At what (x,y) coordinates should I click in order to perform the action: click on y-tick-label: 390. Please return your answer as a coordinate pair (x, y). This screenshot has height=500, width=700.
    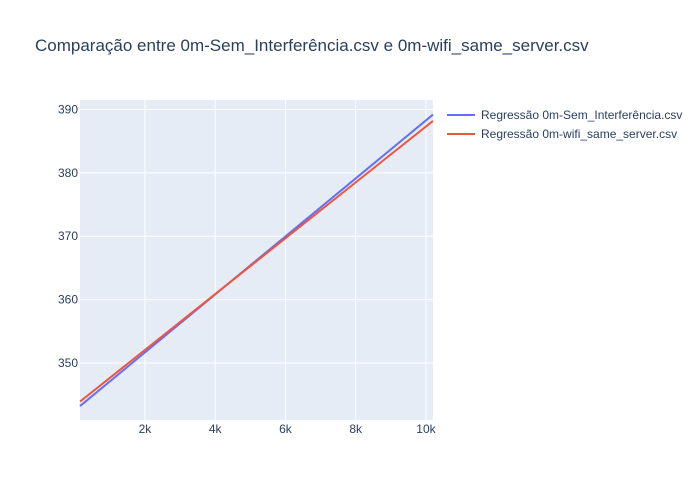
    Looking at the image, I should click on (68, 110).